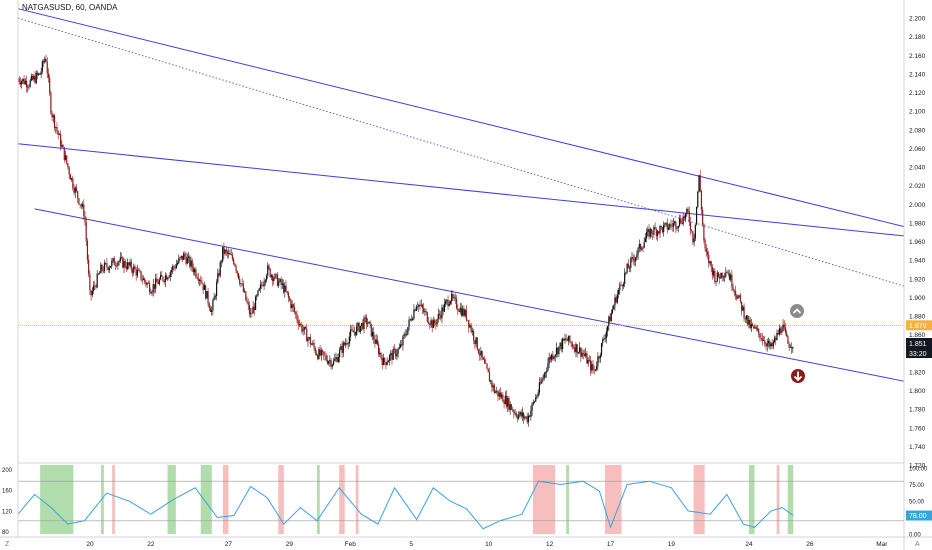 Image resolution: width=932 pixels, height=550 pixels. Describe the element at coordinates (917, 544) in the screenshot. I see `auto-scale-button: A` at that location.